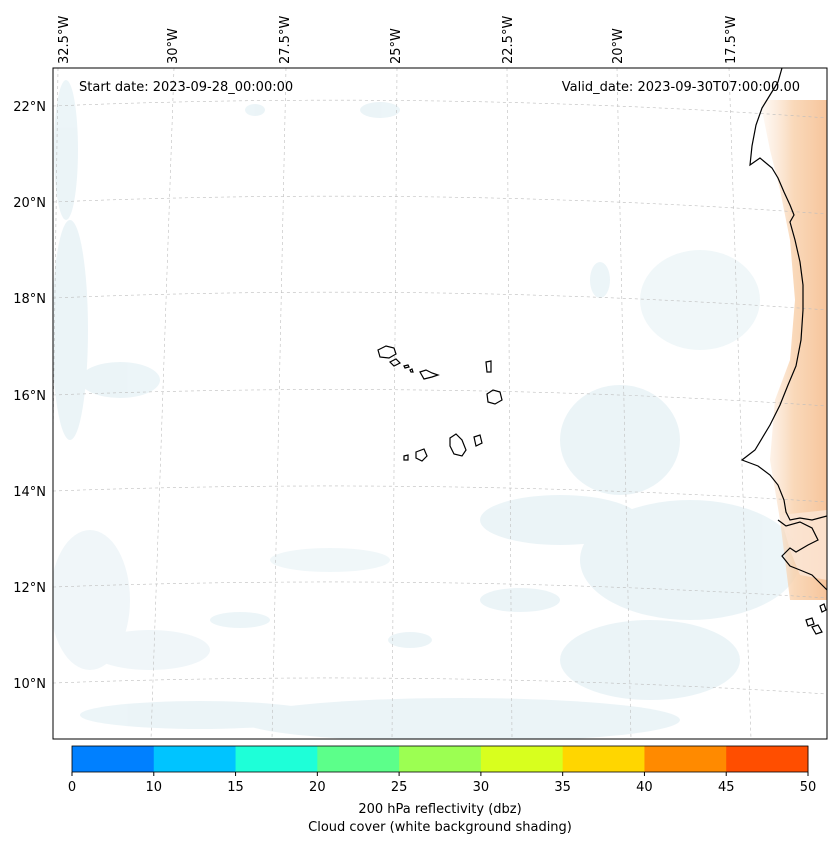 The height and width of the screenshot is (843, 837). I want to click on lon-label: 20°W, so click(618, 46).